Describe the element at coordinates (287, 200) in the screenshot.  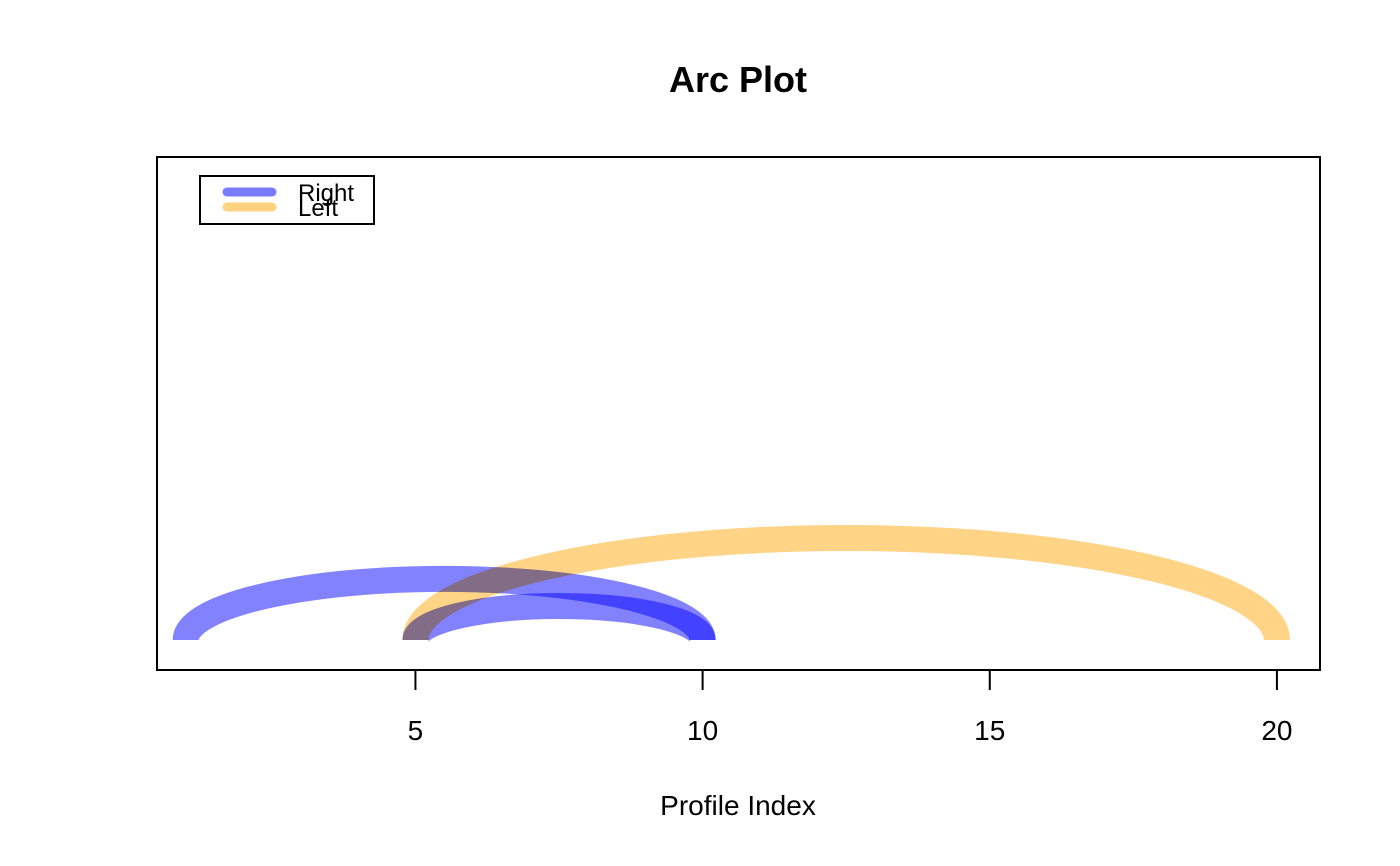
I see `legend-box` at that location.